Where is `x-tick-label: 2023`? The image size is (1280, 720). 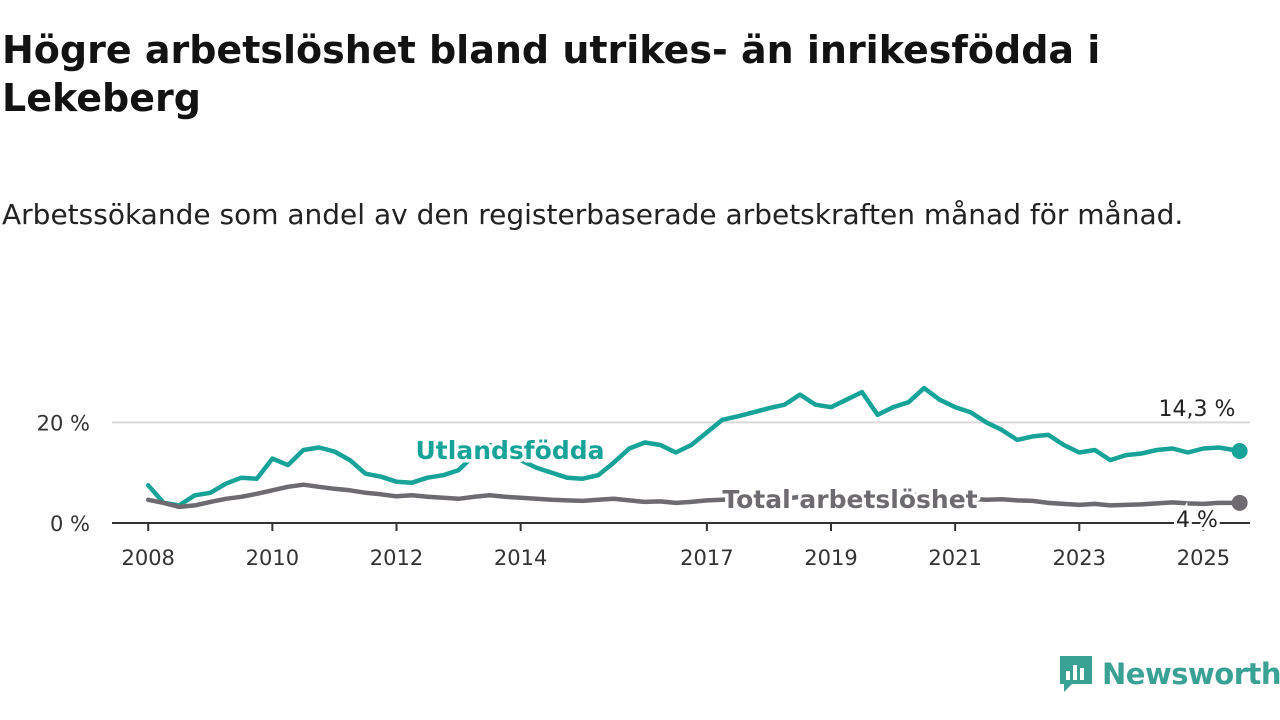 x-tick-label: 2023 is located at coordinates (1079, 558).